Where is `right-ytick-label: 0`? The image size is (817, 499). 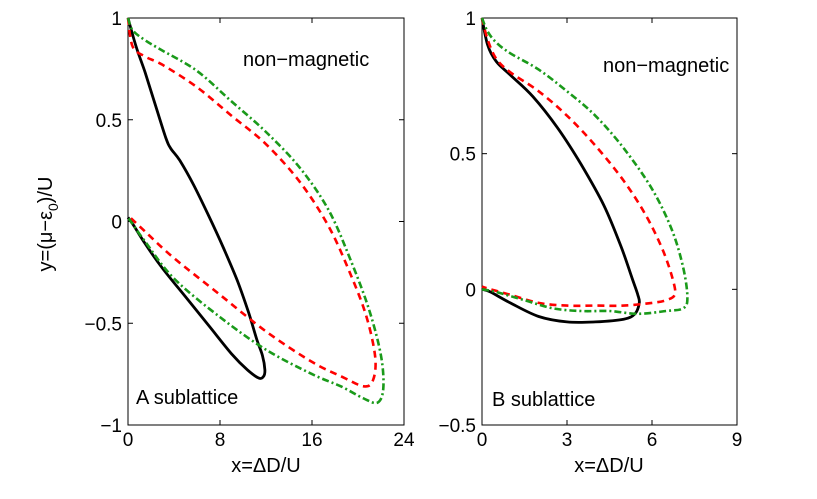
right-ytick-label: 0 is located at coordinates (470, 290).